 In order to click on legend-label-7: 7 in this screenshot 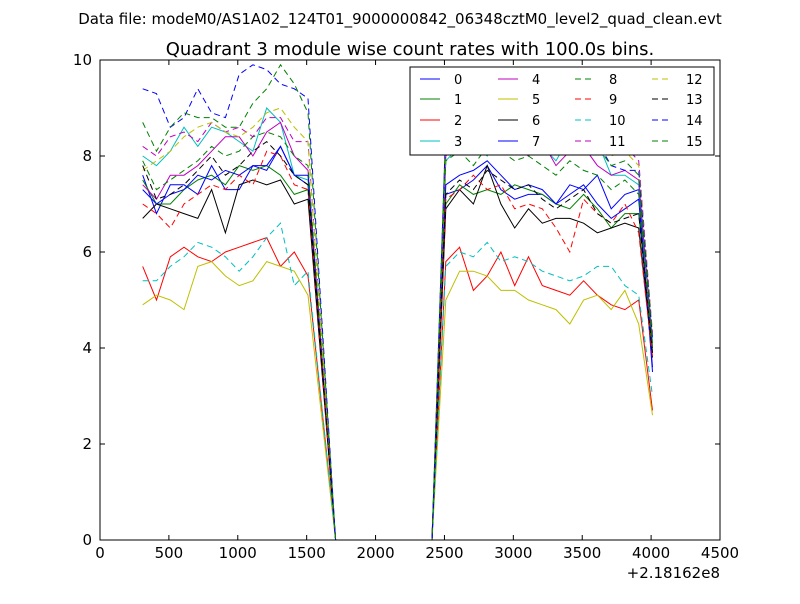, I will do `click(536, 142)`.